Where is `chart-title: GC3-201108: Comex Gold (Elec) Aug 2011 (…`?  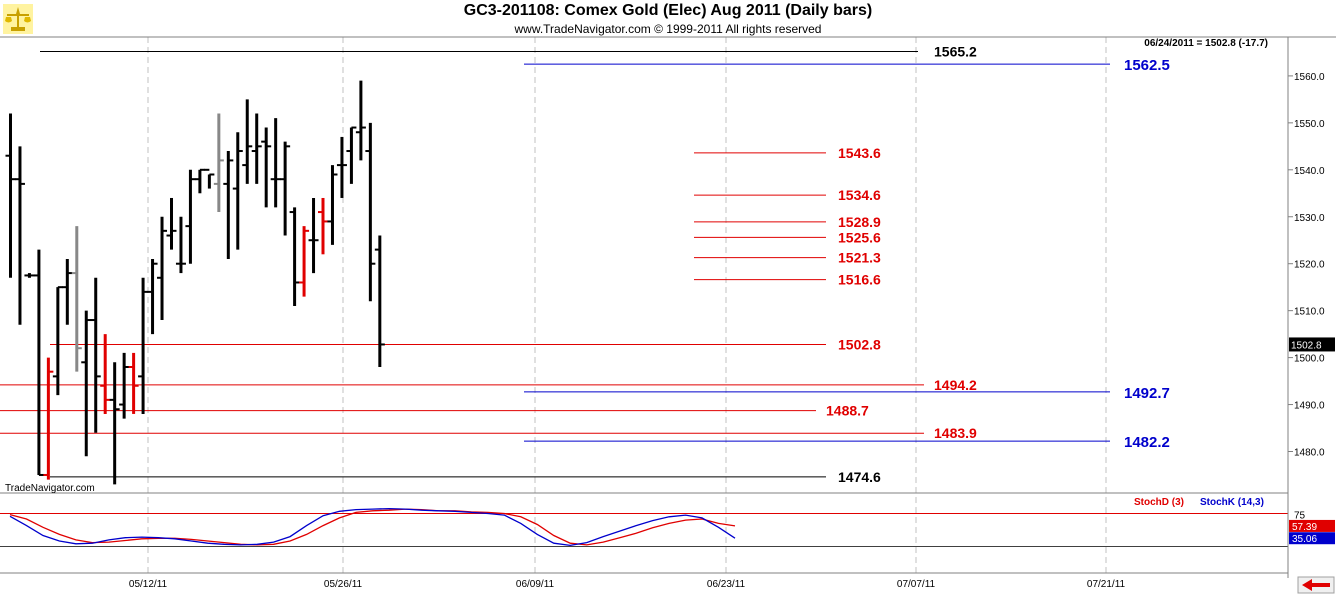
chart-title: GC3-201108: Comex Gold (Elec) Aug 2011 (… is located at coordinates (668, 10).